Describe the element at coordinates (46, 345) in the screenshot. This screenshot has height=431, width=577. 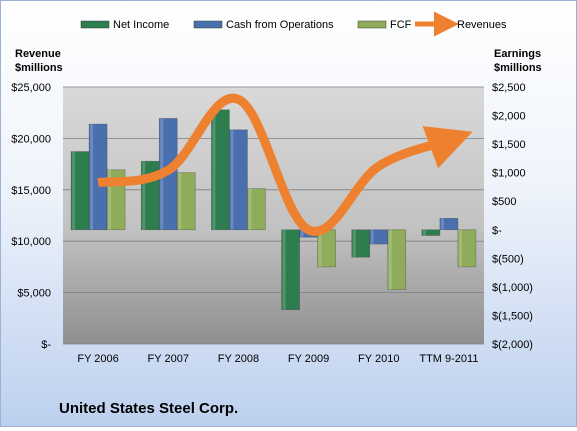
I see `left-tick-label: $-` at that location.